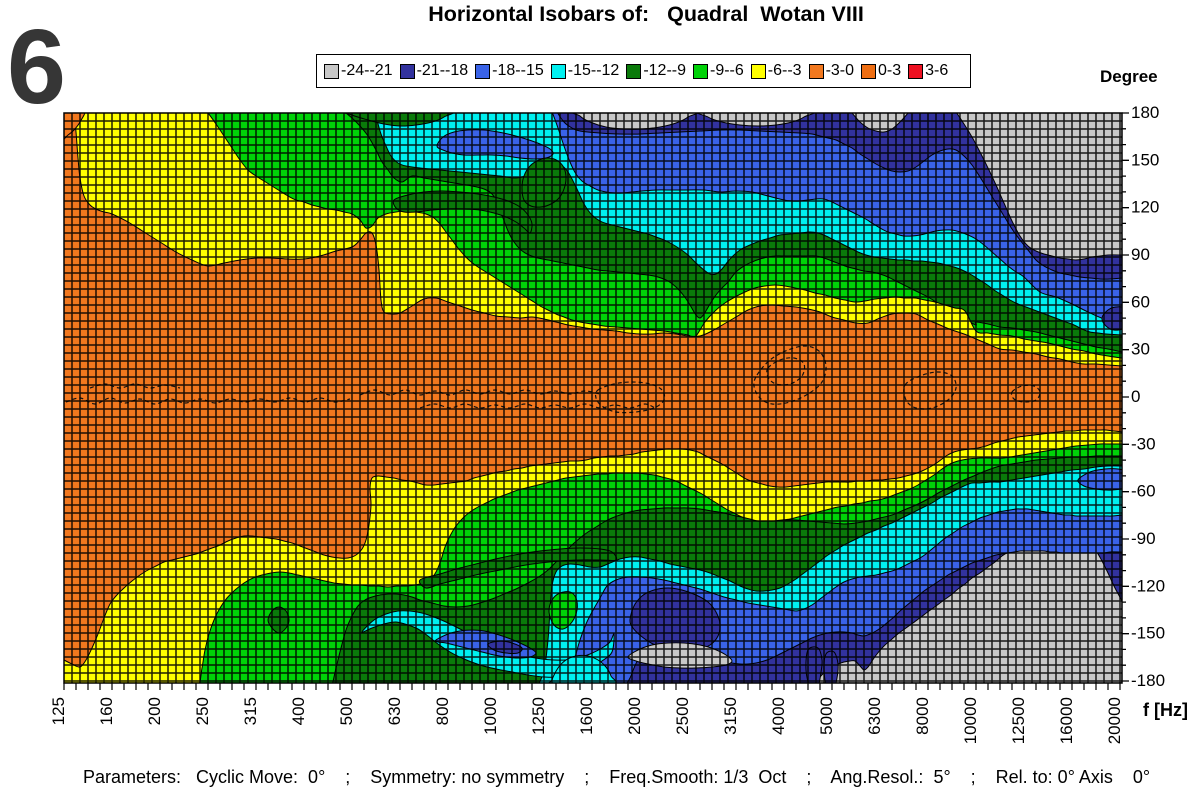 Image resolution: width=1200 pixels, height=805 pixels. What do you see at coordinates (730, 716) in the screenshot?
I see `svg-text: 3150` at bounding box center [730, 716].